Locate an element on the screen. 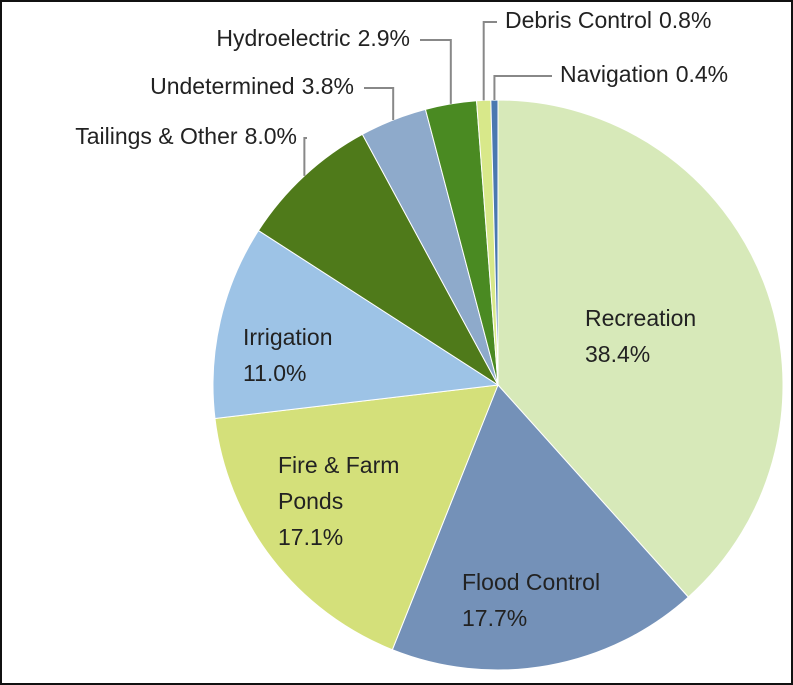 The image size is (793, 685). slice-value: 17.1% is located at coordinates (311, 537).